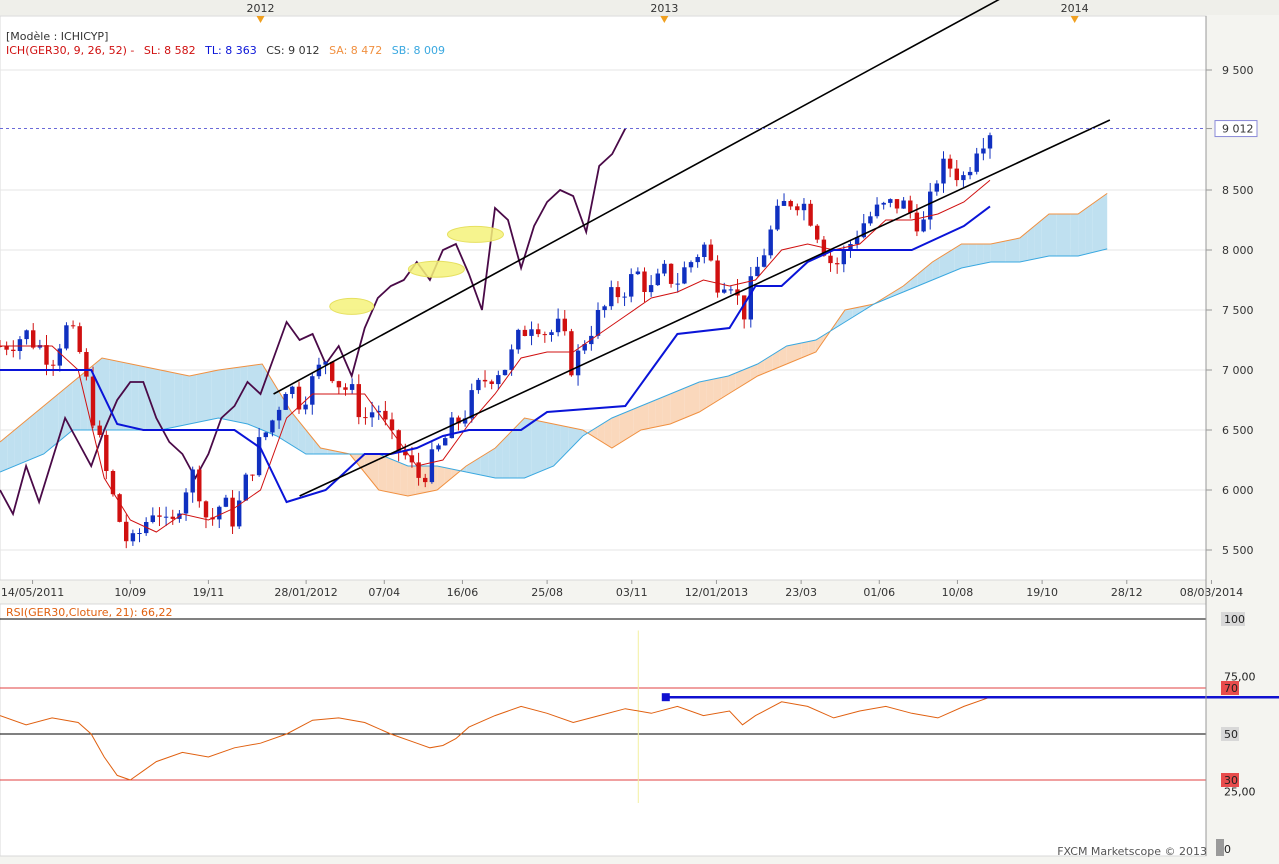  I want to click on rsi-level-box, so click(1233, 619).